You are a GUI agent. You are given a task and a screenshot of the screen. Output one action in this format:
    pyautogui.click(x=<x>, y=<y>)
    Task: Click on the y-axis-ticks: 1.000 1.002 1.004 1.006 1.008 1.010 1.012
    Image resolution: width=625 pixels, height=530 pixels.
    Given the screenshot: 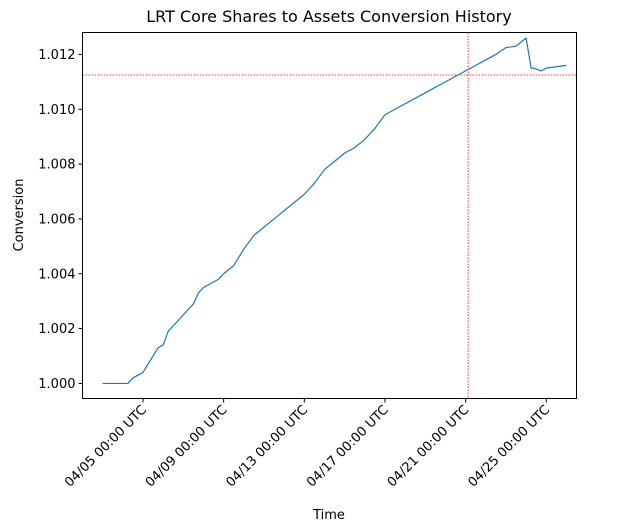 What is the action you would take?
    pyautogui.click(x=60, y=220)
    